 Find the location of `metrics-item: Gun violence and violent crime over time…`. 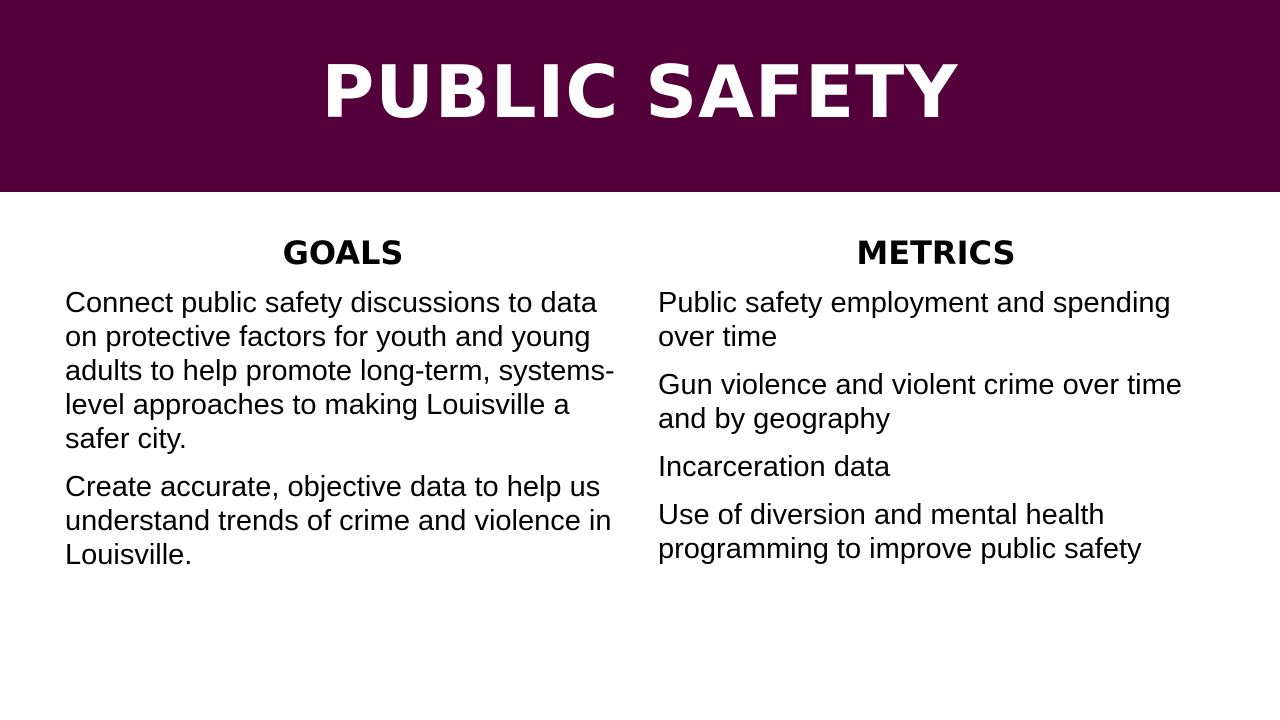

metrics-item: Gun violence and violent crime over time… is located at coordinates (920, 402).